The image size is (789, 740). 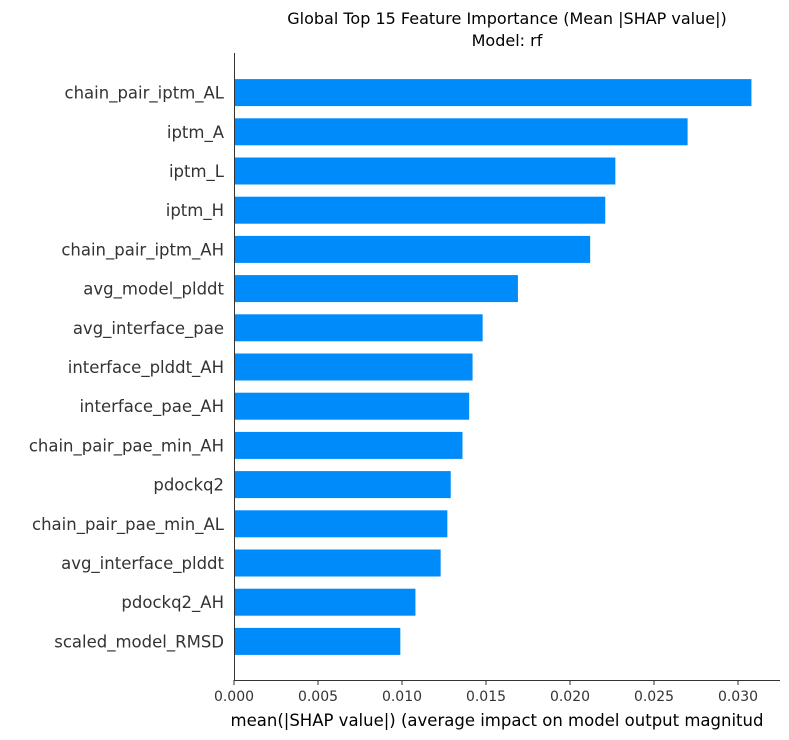 I want to click on y-tick-label: iptm_H, so click(x=195, y=211).